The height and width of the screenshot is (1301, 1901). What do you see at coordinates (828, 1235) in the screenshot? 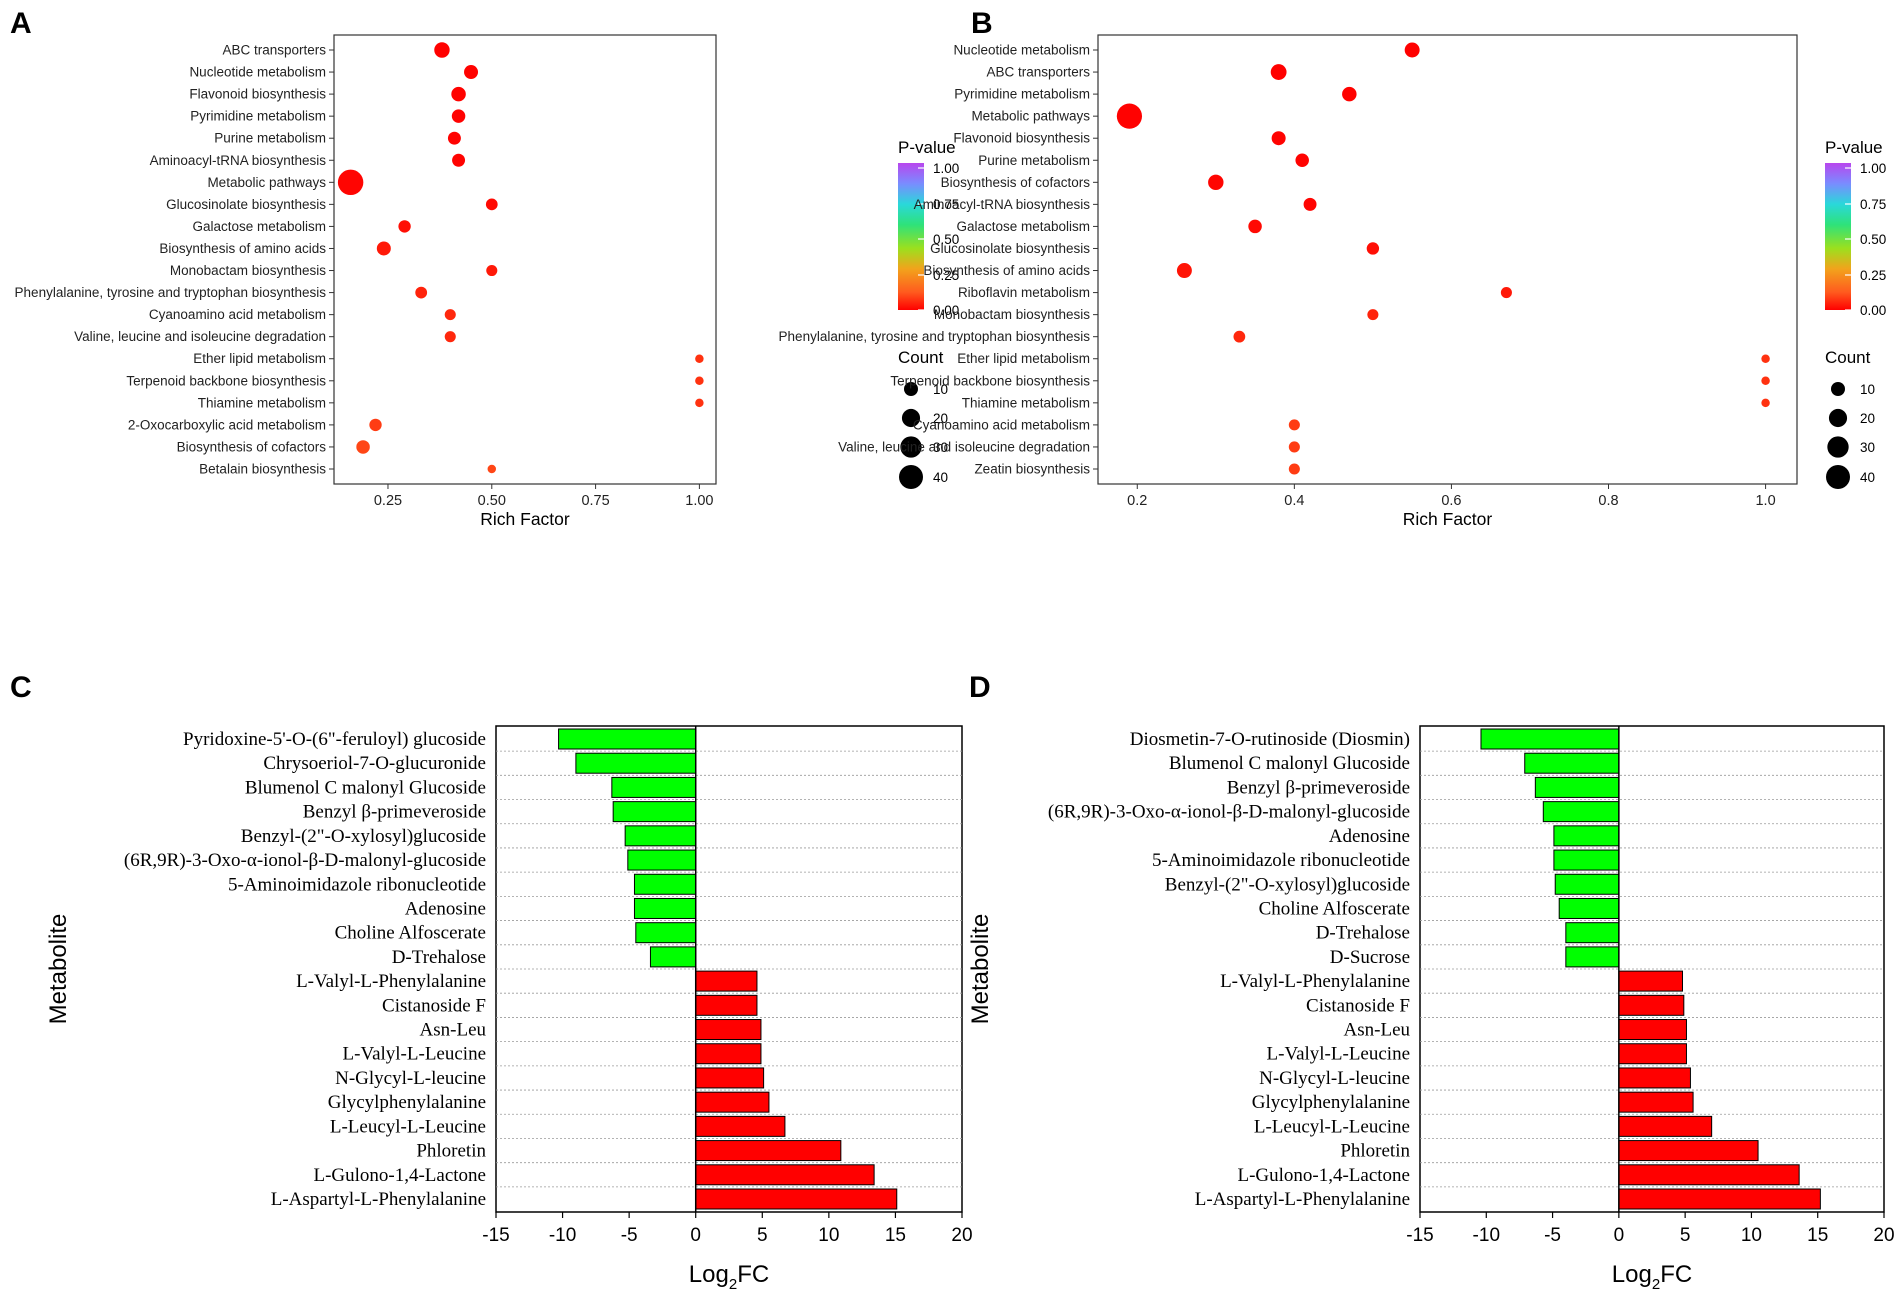
I see `x-tick-label: 10` at bounding box center [828, 1235].